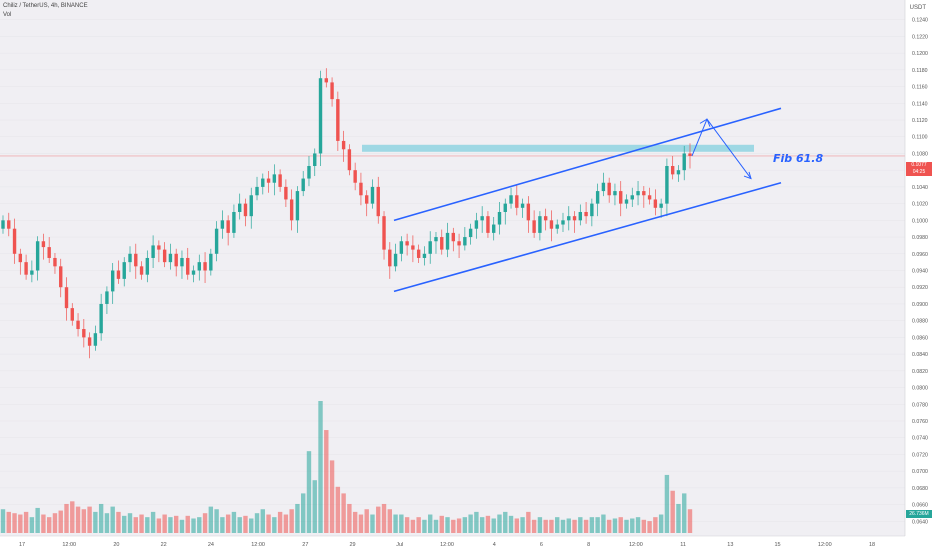  I want to click on time-tick-label: 4, so click(494, 545).